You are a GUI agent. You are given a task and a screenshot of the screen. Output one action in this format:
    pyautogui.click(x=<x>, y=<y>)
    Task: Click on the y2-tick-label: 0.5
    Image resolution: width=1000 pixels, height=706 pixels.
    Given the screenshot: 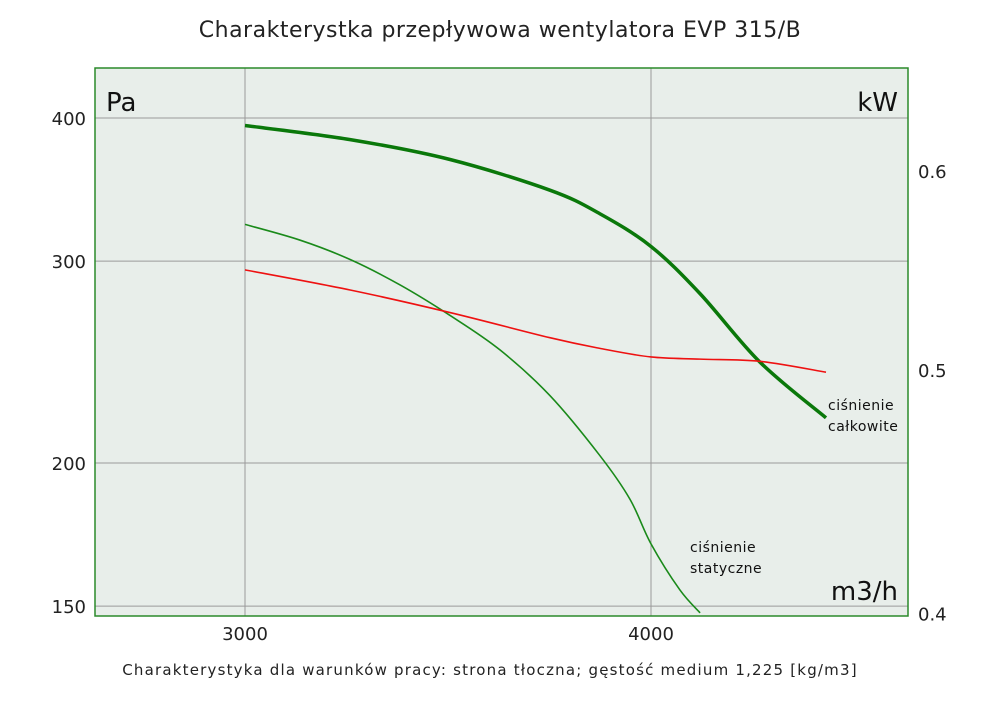 What is the action you would take?
    pyautogui.click(x=932, y=371)
    